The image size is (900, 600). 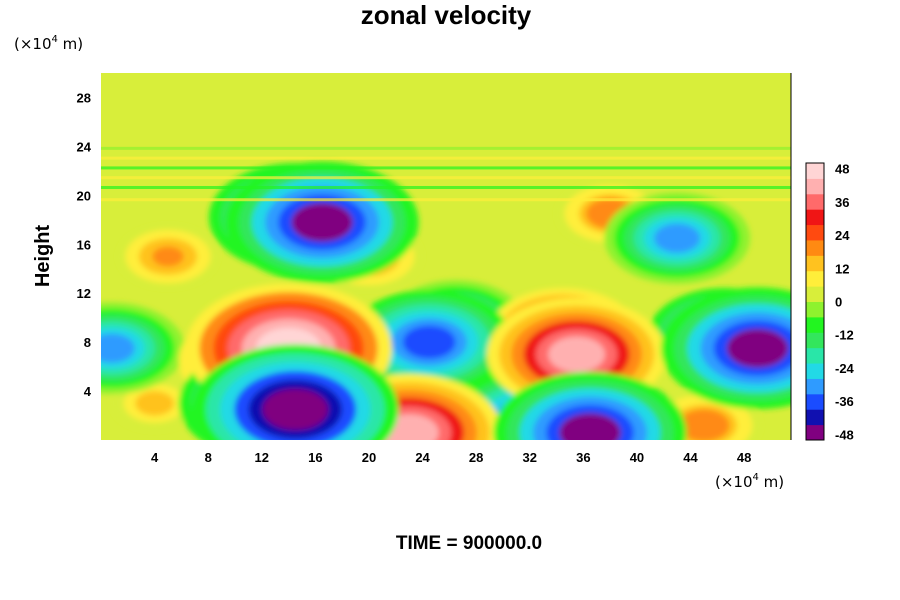 I want to click on x-tick-label-11: 48, so click(x=744, y=457).